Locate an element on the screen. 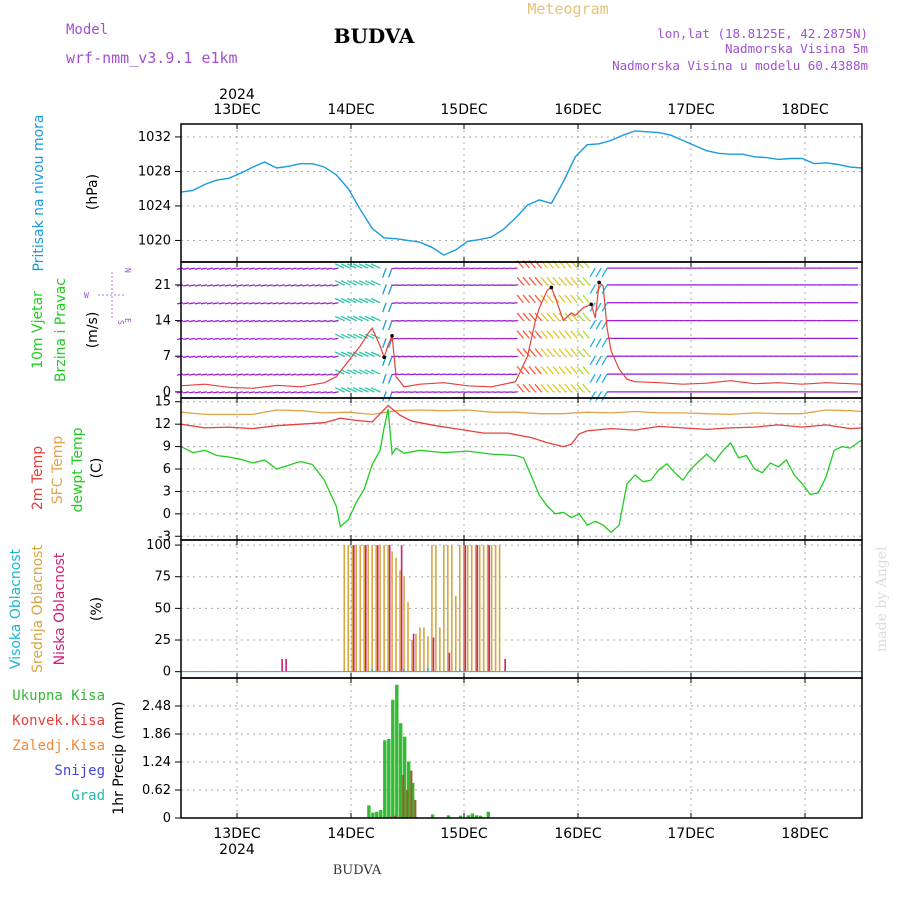  bottom-year-label: 2024 is located at coordinates (237, 850).